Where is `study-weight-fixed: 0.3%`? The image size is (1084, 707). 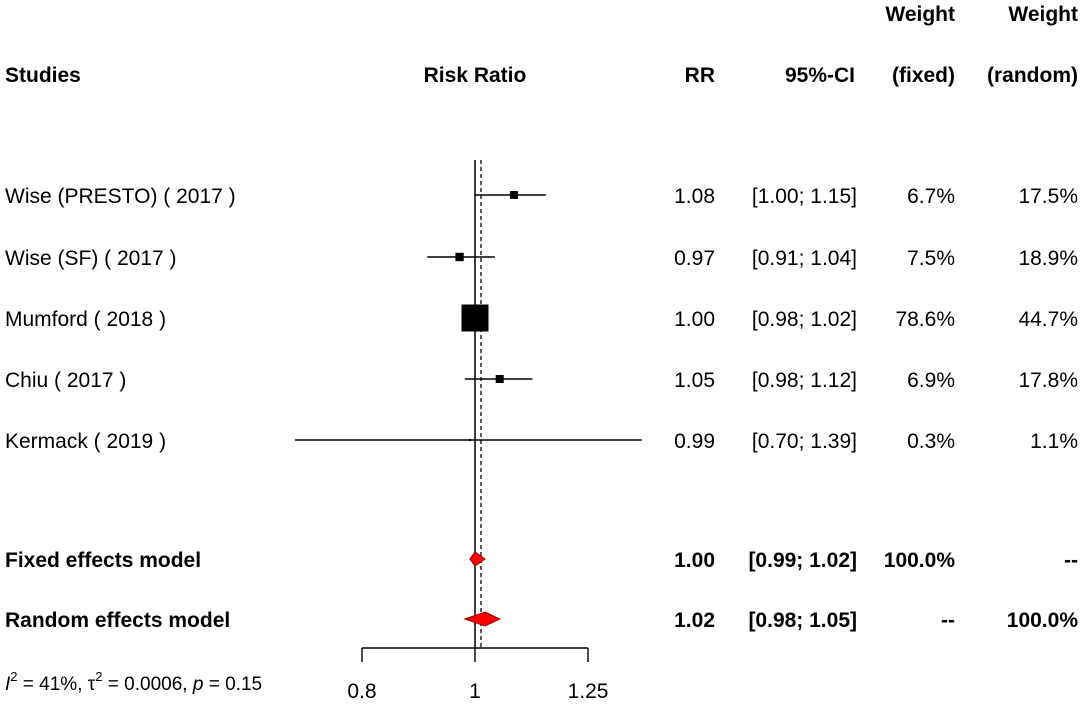 study-weight-fixed: 0.3% is located at coordinates (931, 441).